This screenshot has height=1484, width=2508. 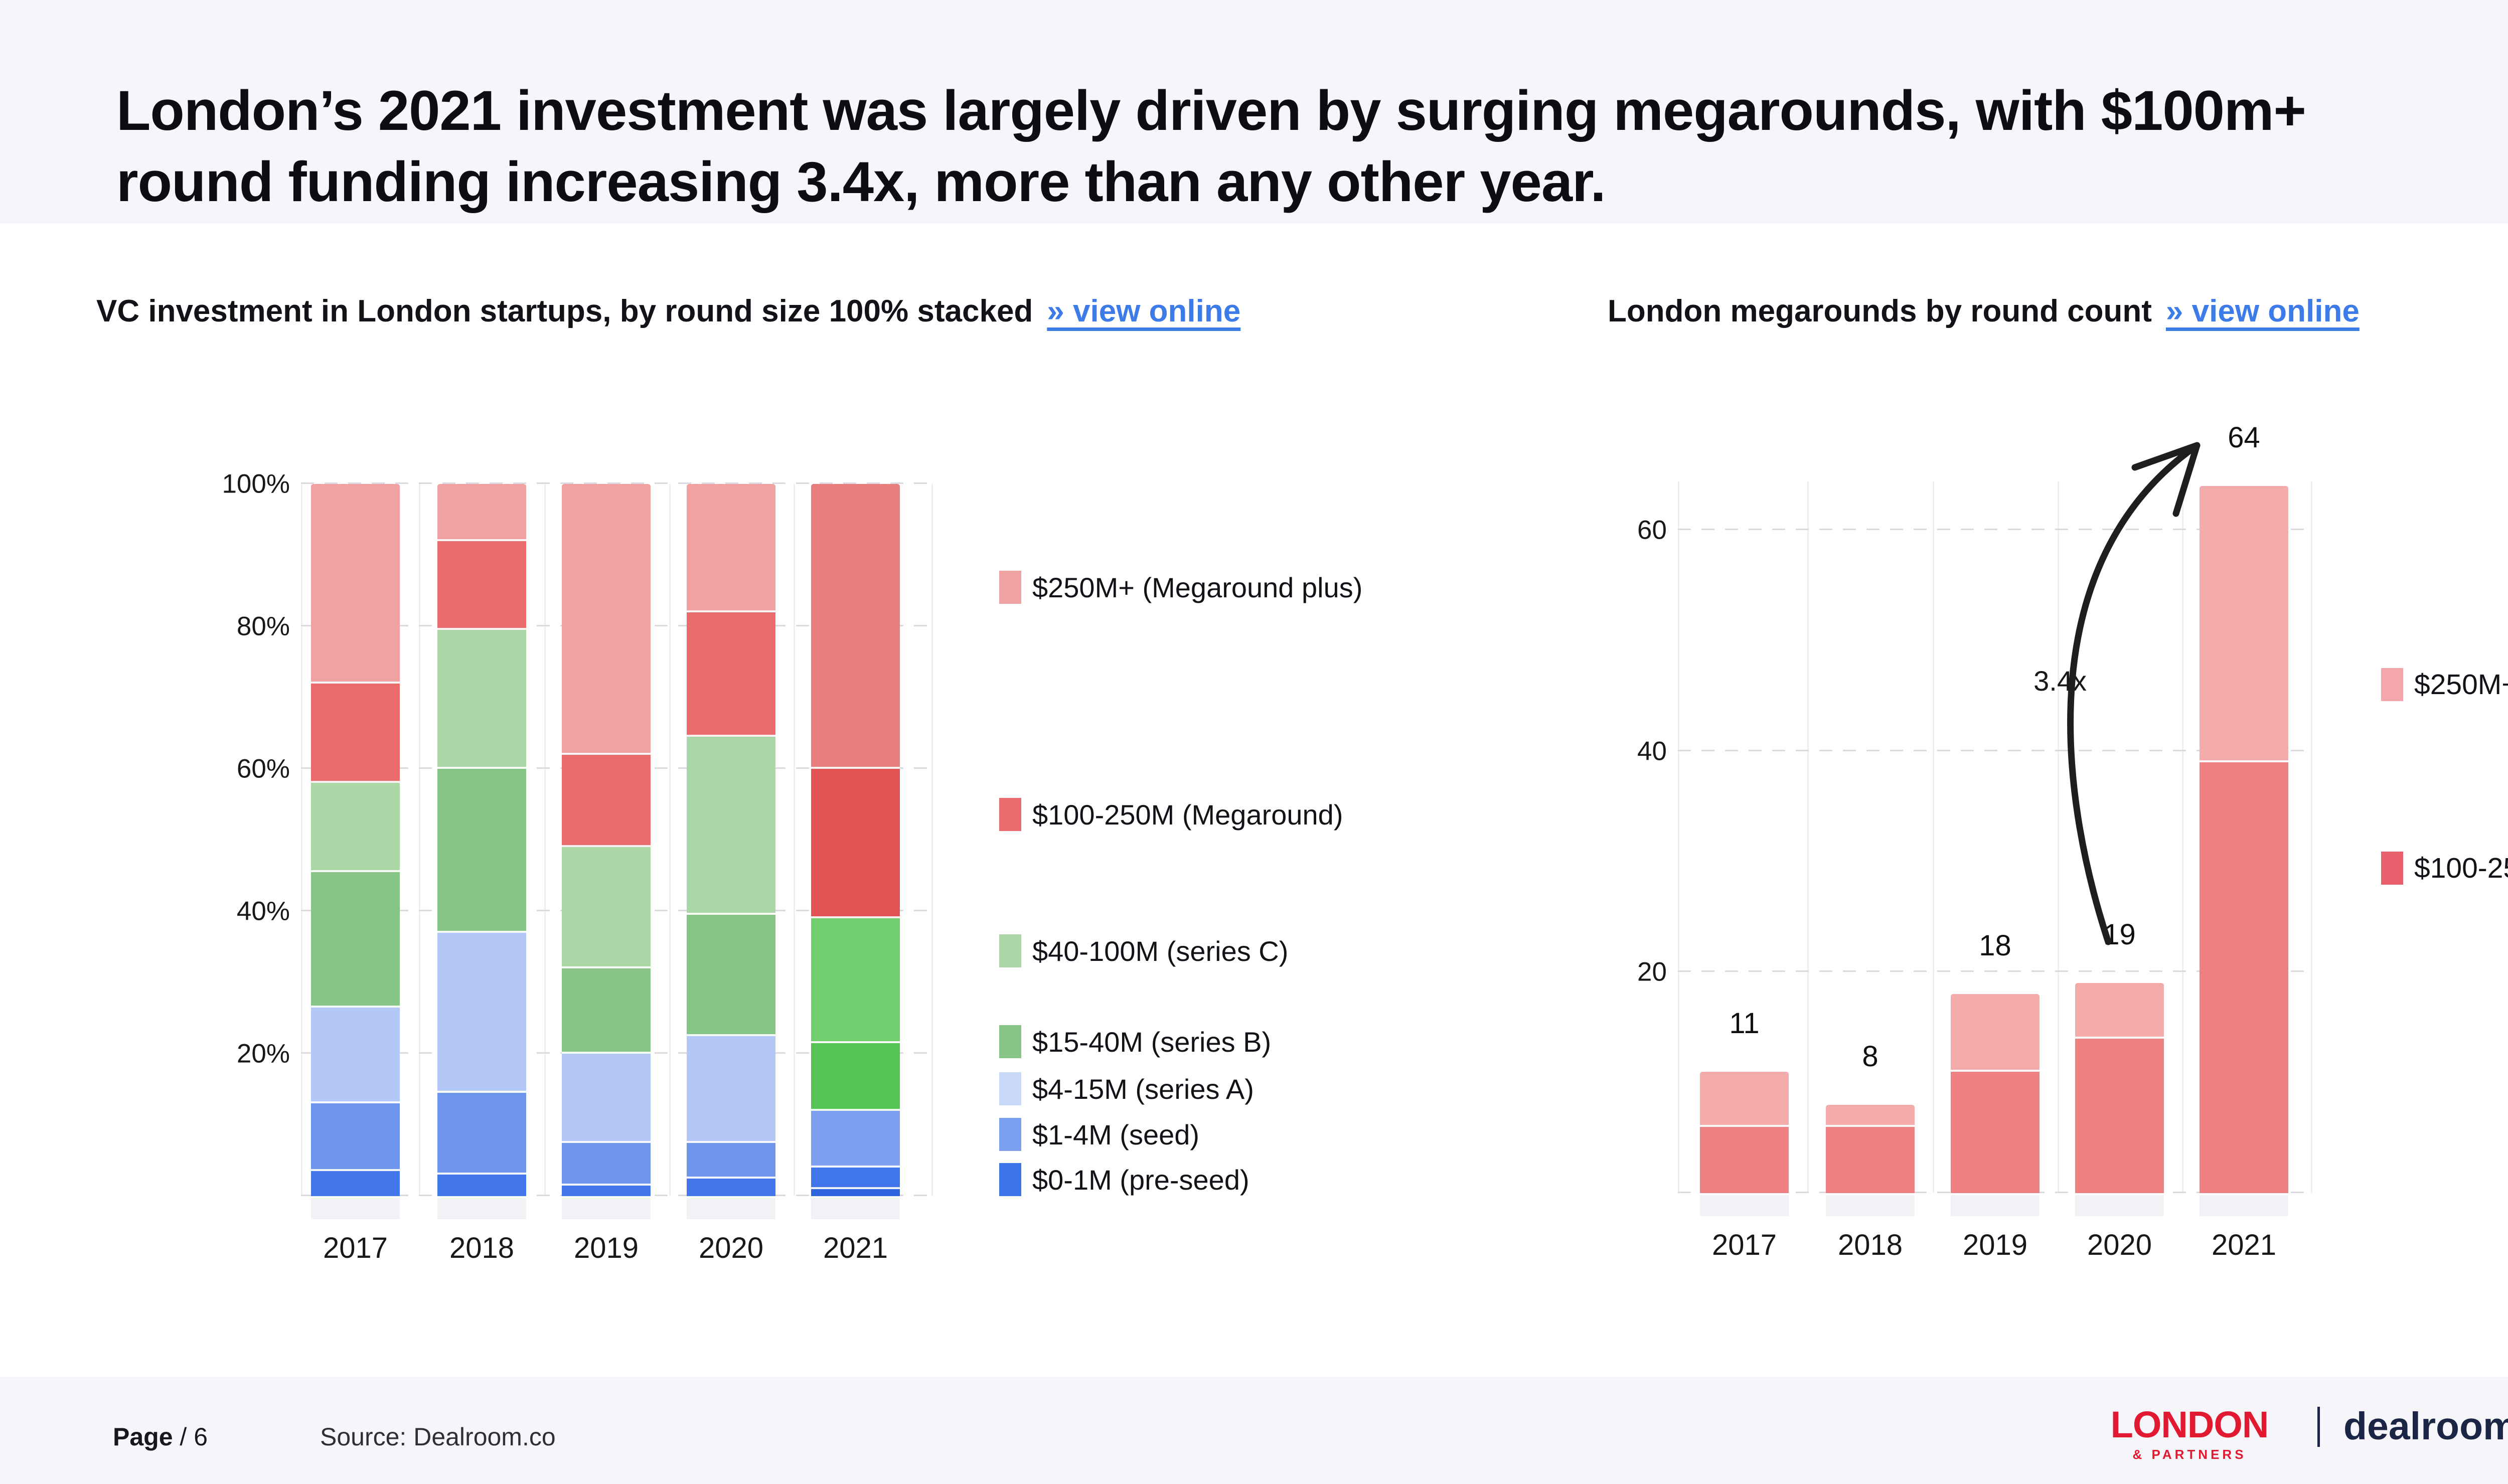 What do you see at coordinates (2190, 1424) in the screenshot?
I see `london-logo-text: LONDON` at bounding box center [2190, 1424].